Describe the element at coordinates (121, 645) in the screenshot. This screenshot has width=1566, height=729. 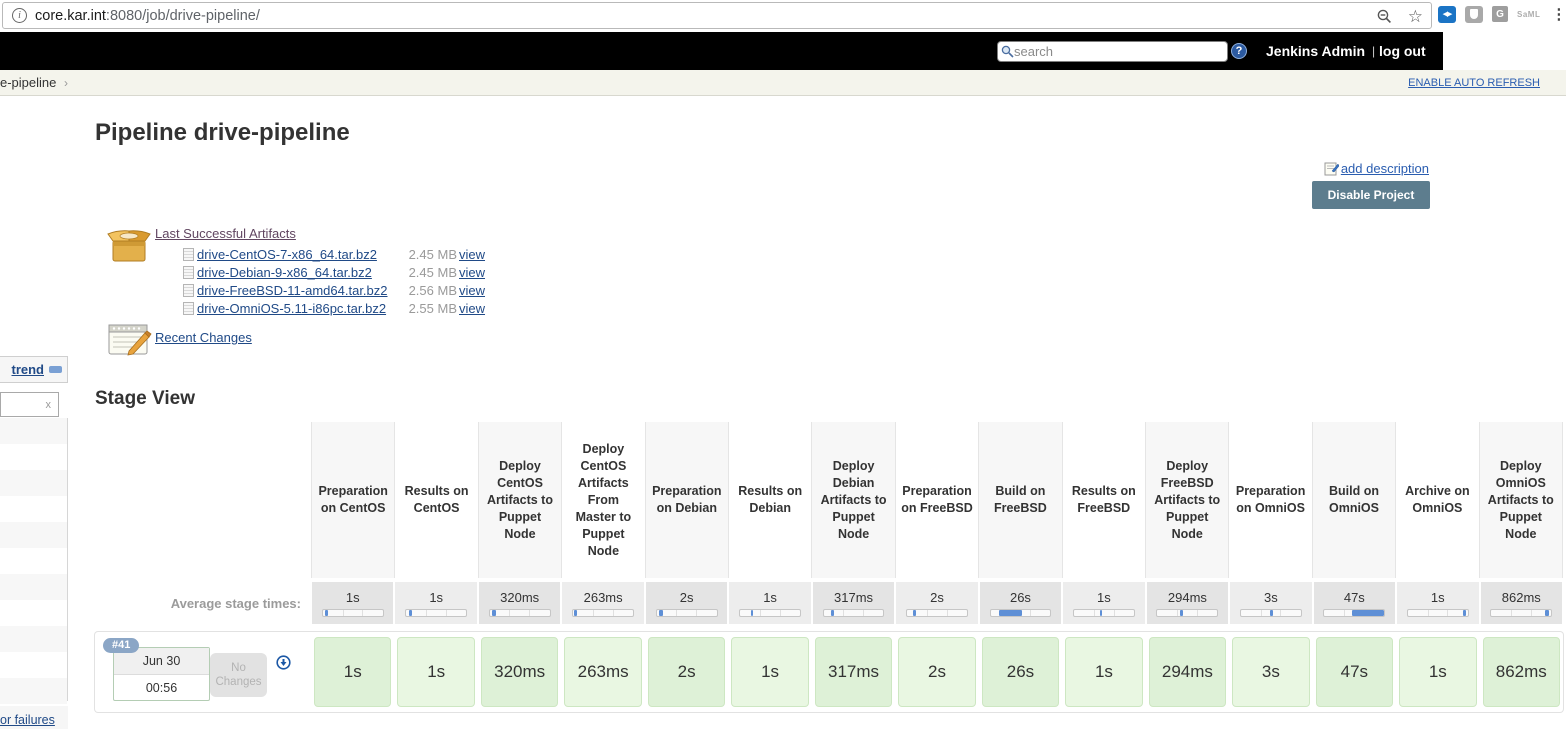
I see `build-number-badge: #41` at that location.